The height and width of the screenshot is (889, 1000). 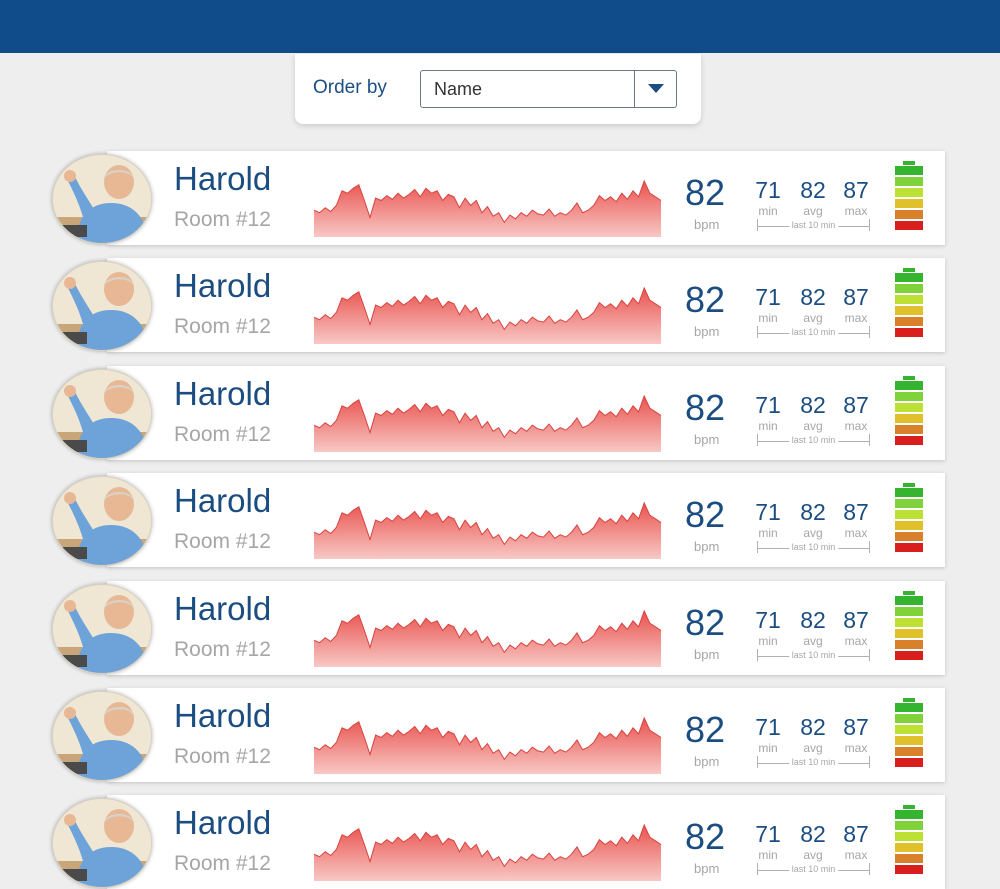 I want to click on patient-name: Harold, so click(x=223, y=393).